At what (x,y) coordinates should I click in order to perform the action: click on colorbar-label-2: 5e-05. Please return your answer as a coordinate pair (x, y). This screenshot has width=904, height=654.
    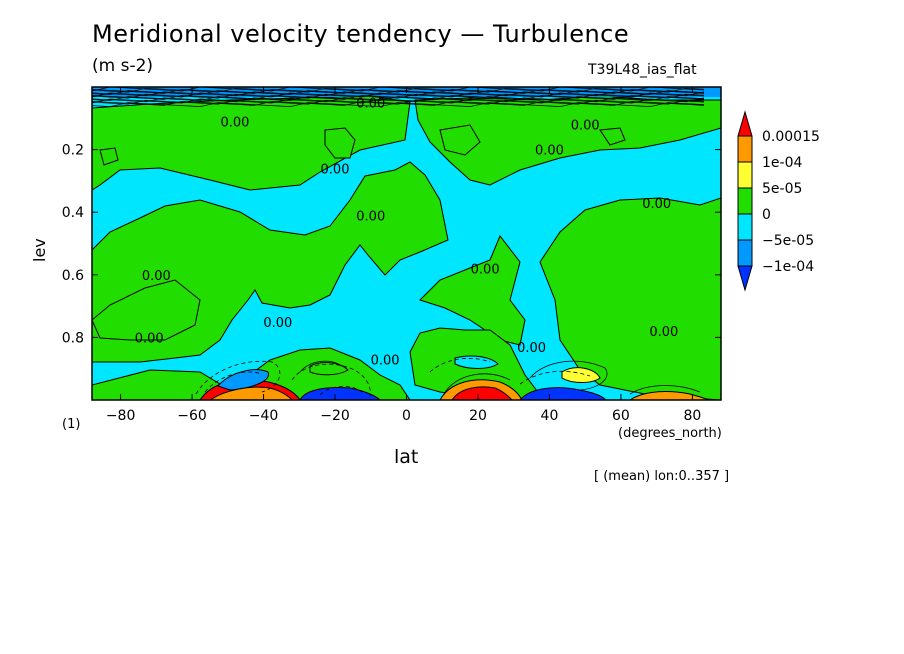
    Looking at the image, I should click on (782, 189).